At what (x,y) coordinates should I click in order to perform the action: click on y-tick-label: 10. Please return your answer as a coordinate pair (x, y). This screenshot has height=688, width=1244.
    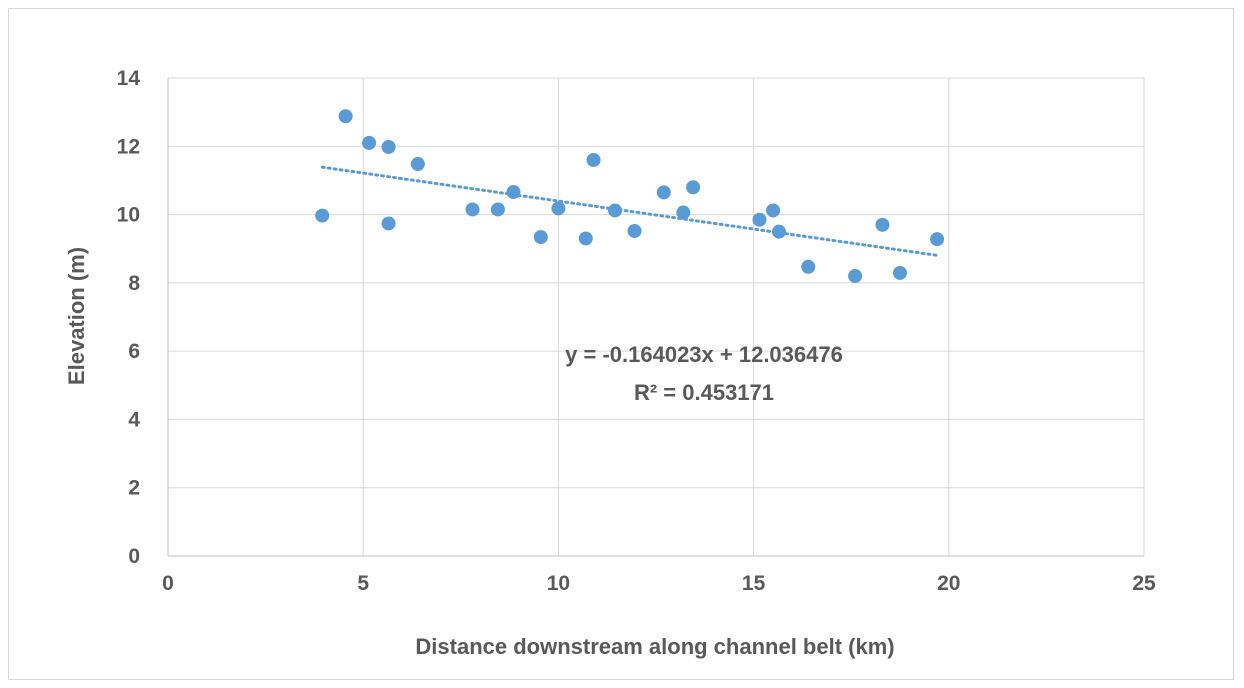
    Looking at the image, I should click on (128, 215).